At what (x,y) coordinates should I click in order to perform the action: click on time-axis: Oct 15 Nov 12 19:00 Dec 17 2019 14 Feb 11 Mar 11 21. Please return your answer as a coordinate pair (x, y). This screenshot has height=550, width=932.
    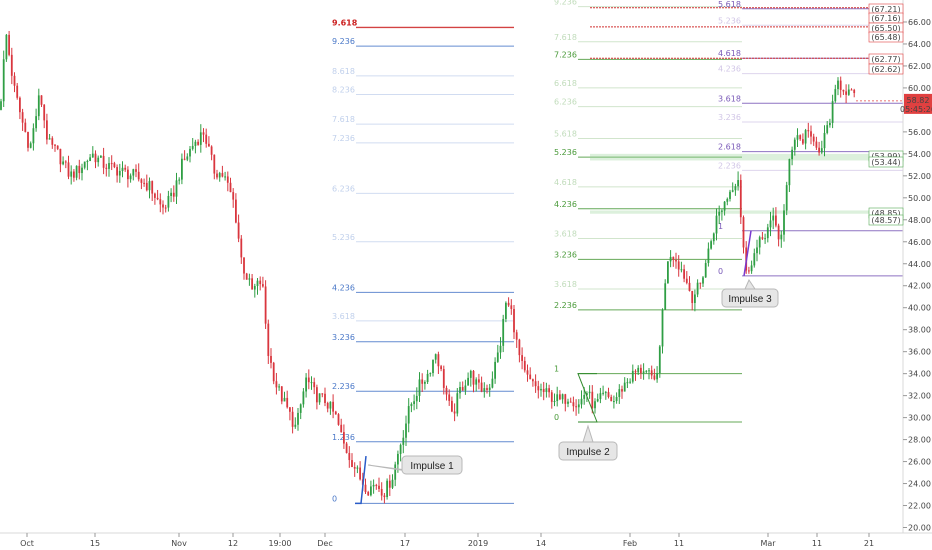
    Looking at the image, I should click on (466, 540).